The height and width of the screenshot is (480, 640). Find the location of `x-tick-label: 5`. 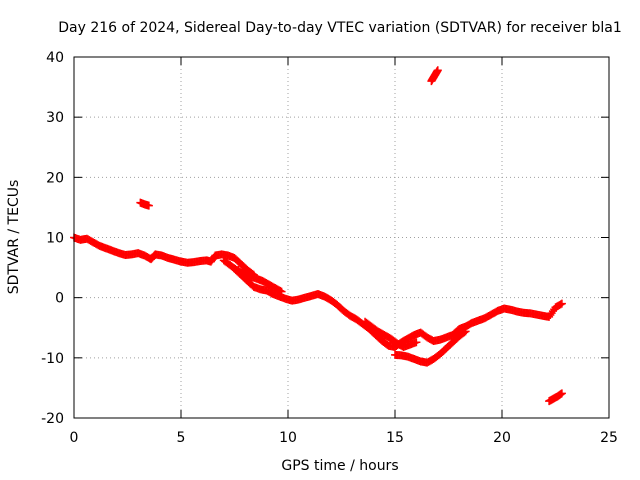

x-tick-label: 5 is located at coordinates (181, 438).